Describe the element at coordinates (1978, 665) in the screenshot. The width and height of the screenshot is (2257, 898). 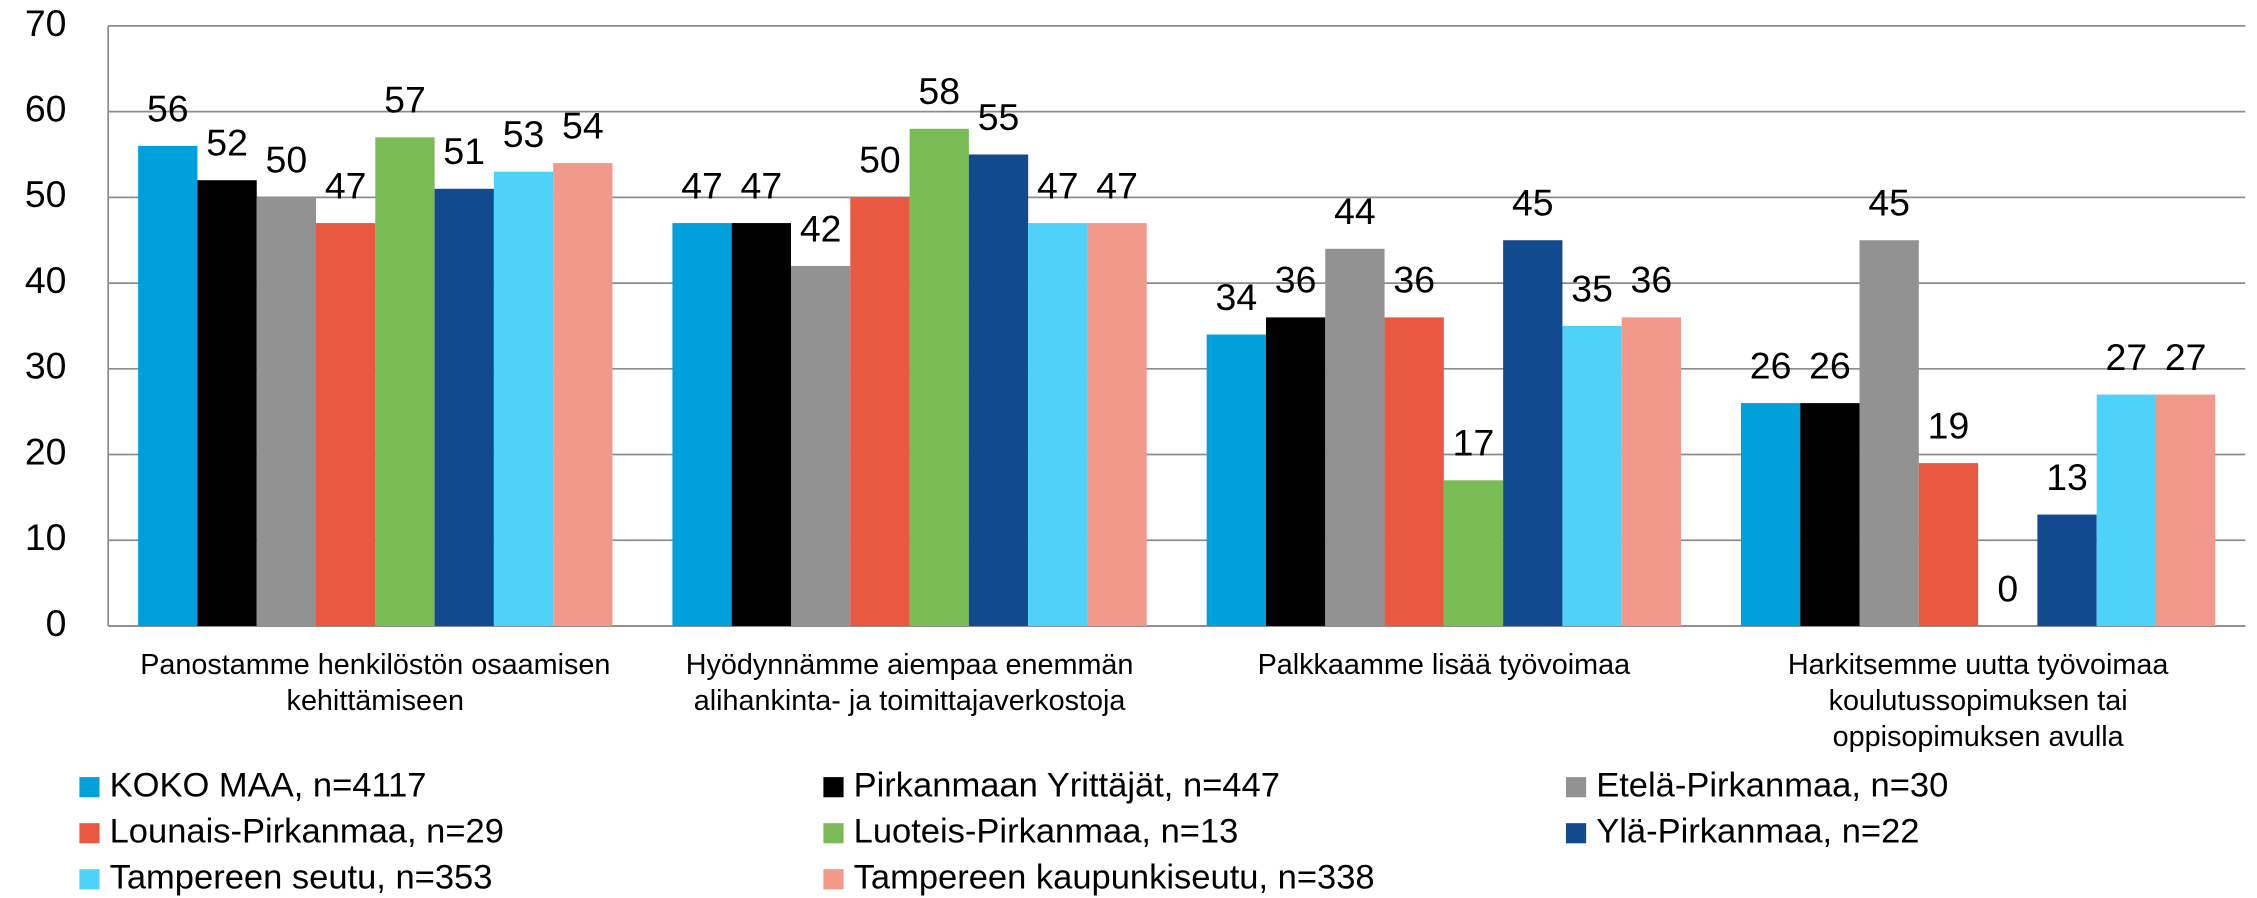
I see `x-tick-label: Harkitsemme uutta työvoimaa` at that location.